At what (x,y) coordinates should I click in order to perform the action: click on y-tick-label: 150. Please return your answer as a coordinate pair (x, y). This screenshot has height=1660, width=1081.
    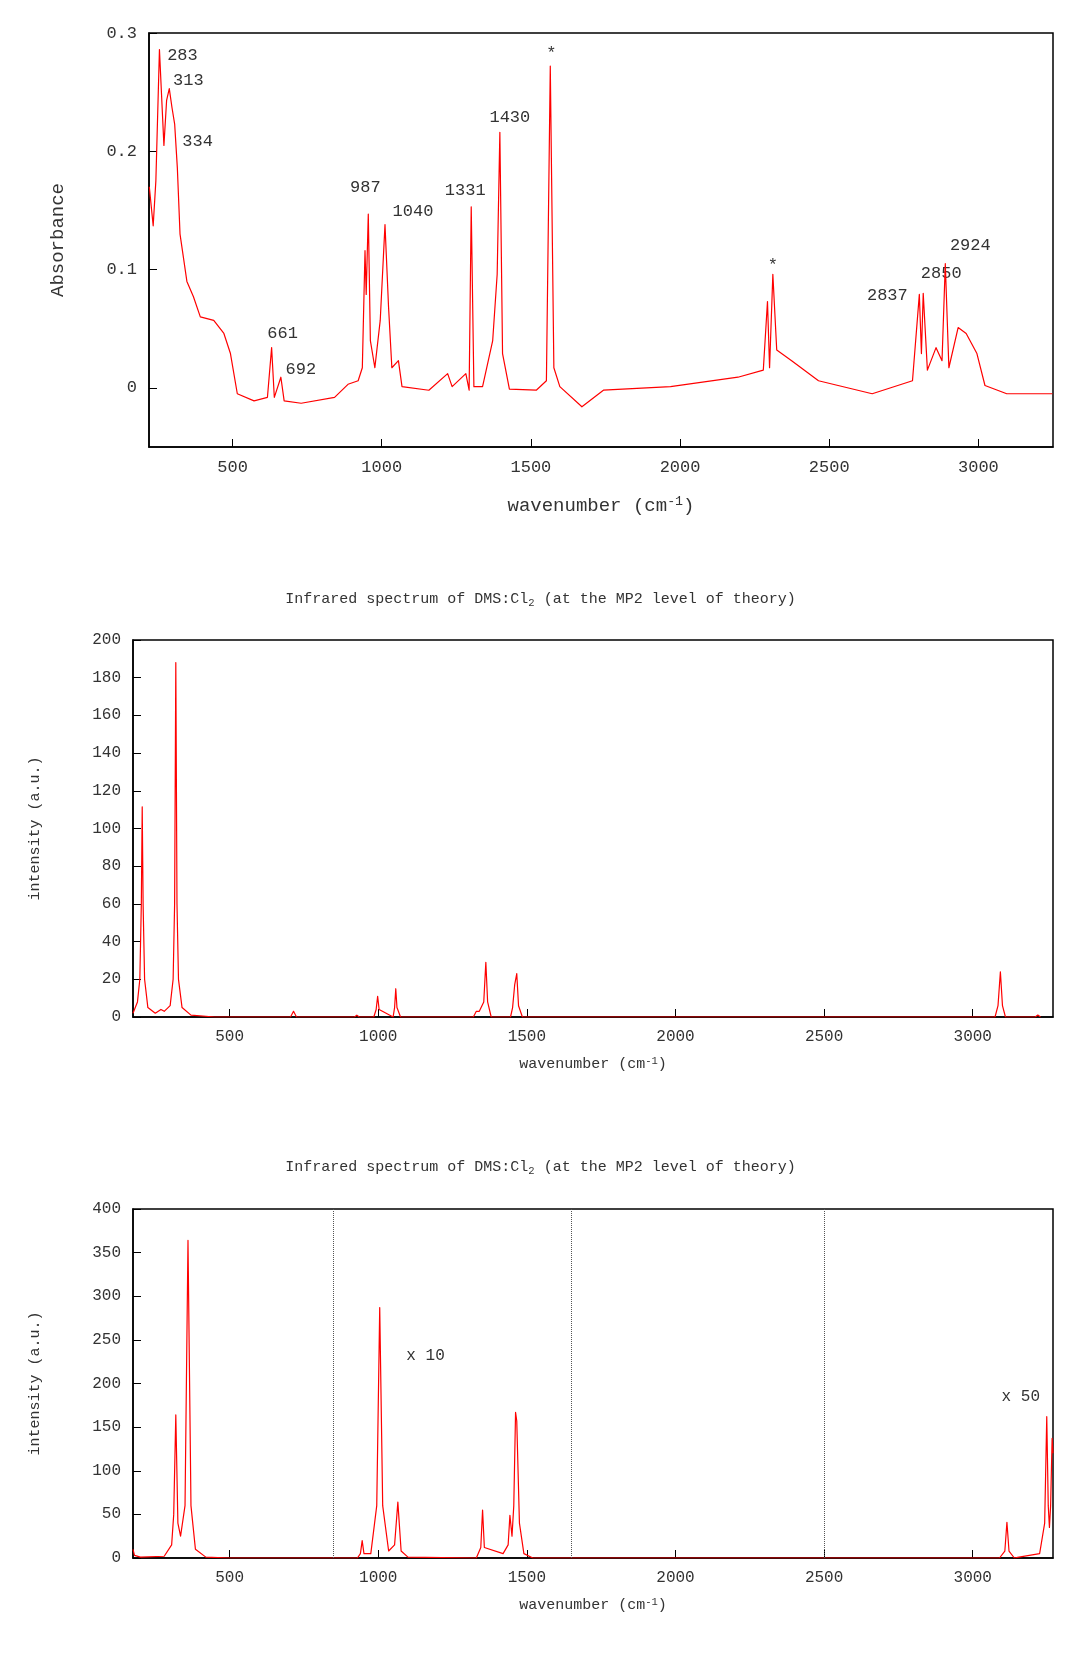
    Looking at the image, I should click on (106, 1427).